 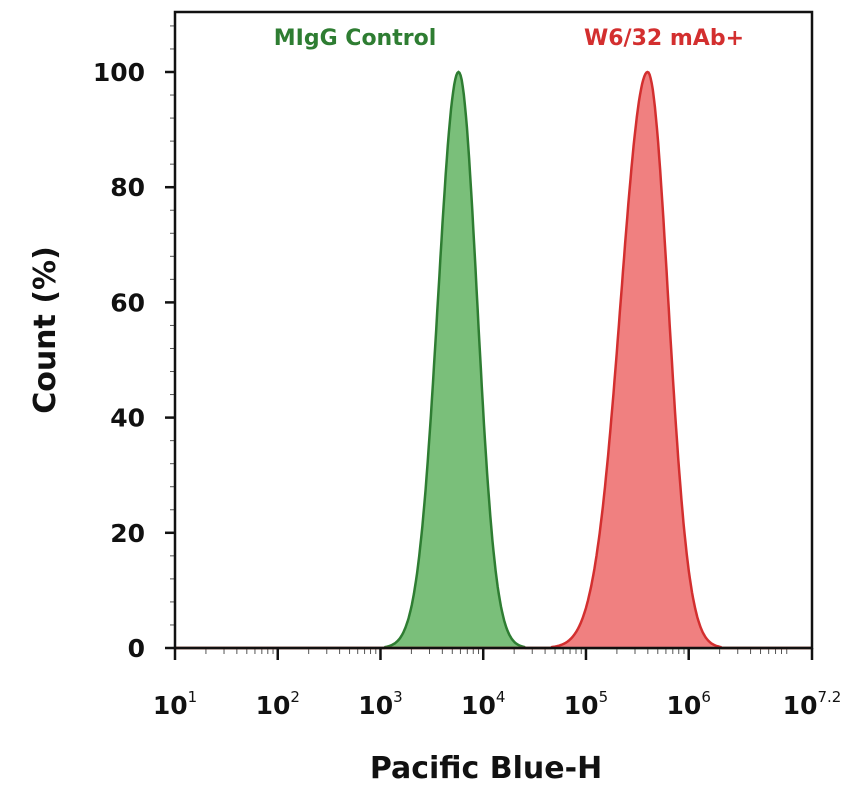 What do you see at coordinates (483, 704) in the screenshot?
I see `x-tick-label-4: 10⁴` at bounding box center [483, 704].